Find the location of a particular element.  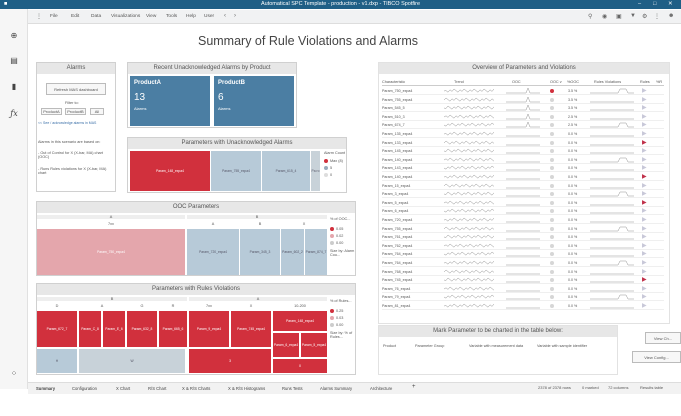

treemap-cell: W is located at coordinates (132, 361).